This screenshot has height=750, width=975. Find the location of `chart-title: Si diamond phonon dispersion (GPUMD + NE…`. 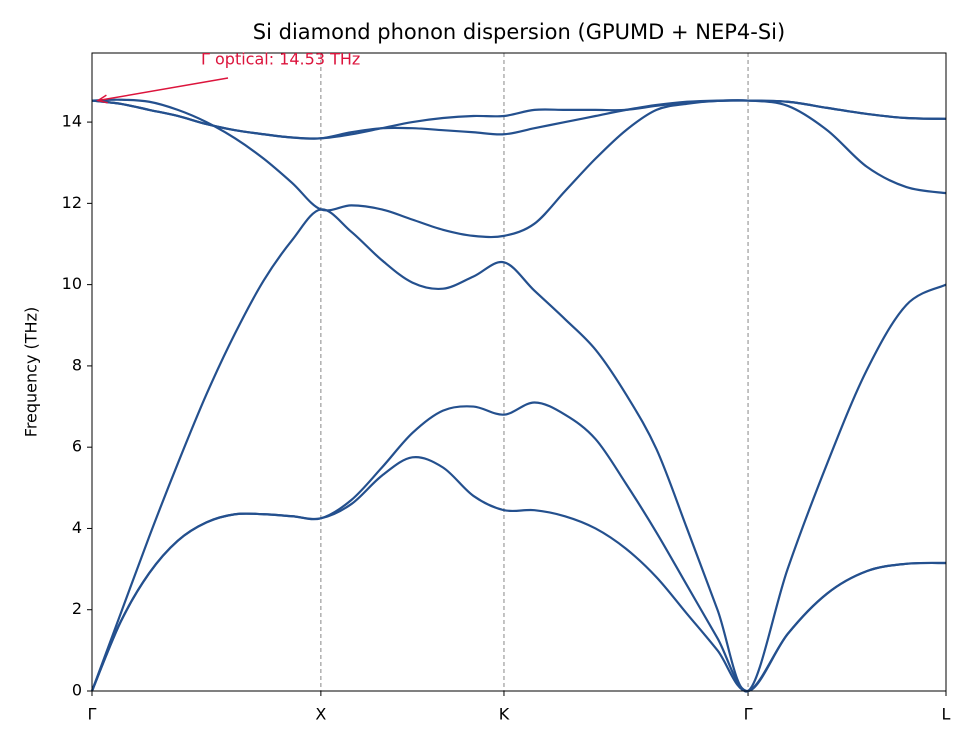

chart-title: Si diamond phonon dispersion (GPUMD + NE… is located at coordinates (519, 32).